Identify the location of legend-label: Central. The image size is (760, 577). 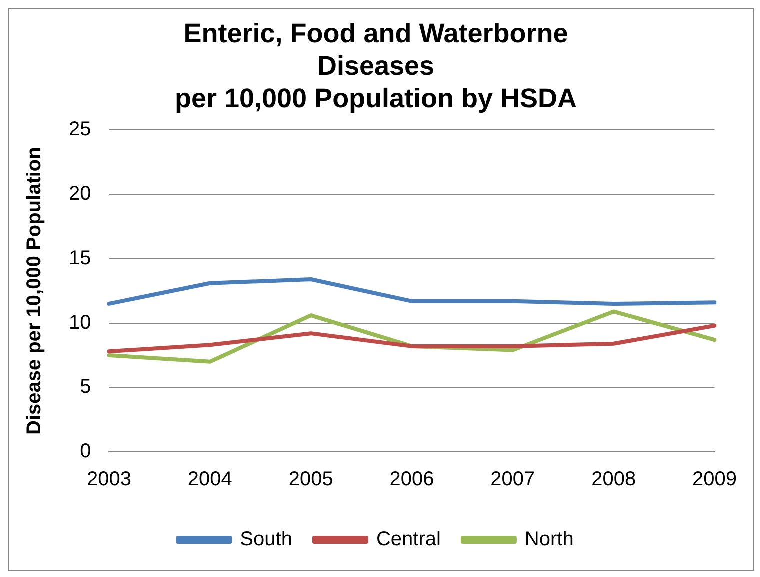
(408, 539).